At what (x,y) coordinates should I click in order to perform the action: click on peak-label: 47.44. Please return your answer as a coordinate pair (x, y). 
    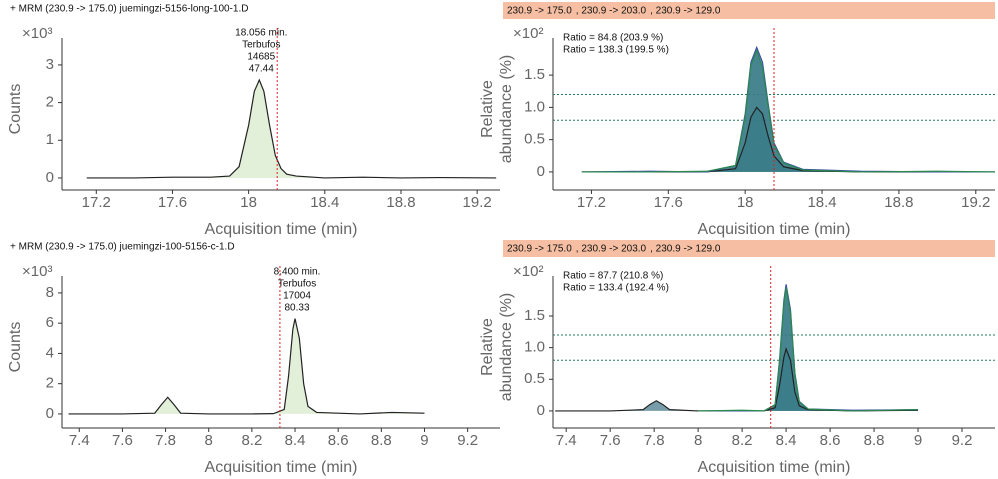
    Looking at the image, I should click on (261, 69).